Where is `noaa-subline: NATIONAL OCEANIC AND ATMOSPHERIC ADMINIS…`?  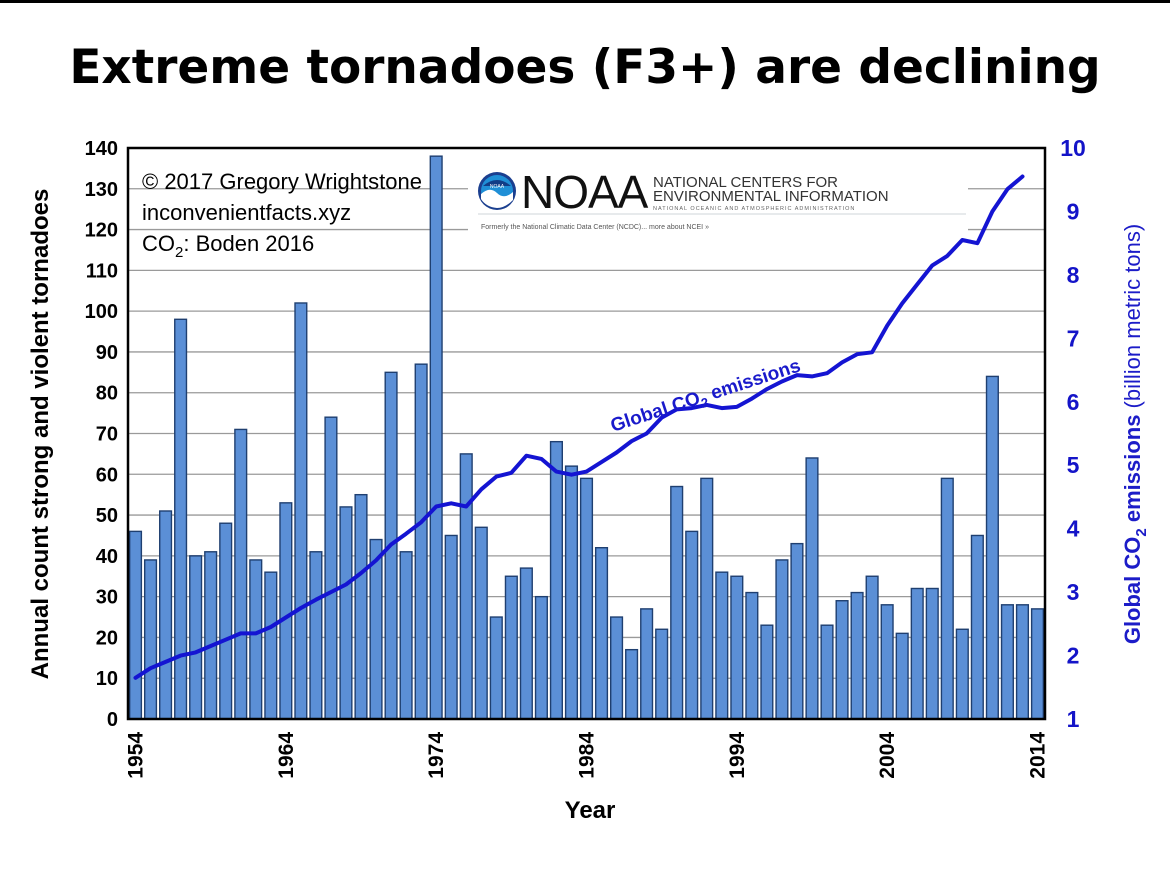 noaa-subline: NATIONAL OCEANIC AND ATMOSPHERIC ADMINIS… is located at coordinates (754, 209).